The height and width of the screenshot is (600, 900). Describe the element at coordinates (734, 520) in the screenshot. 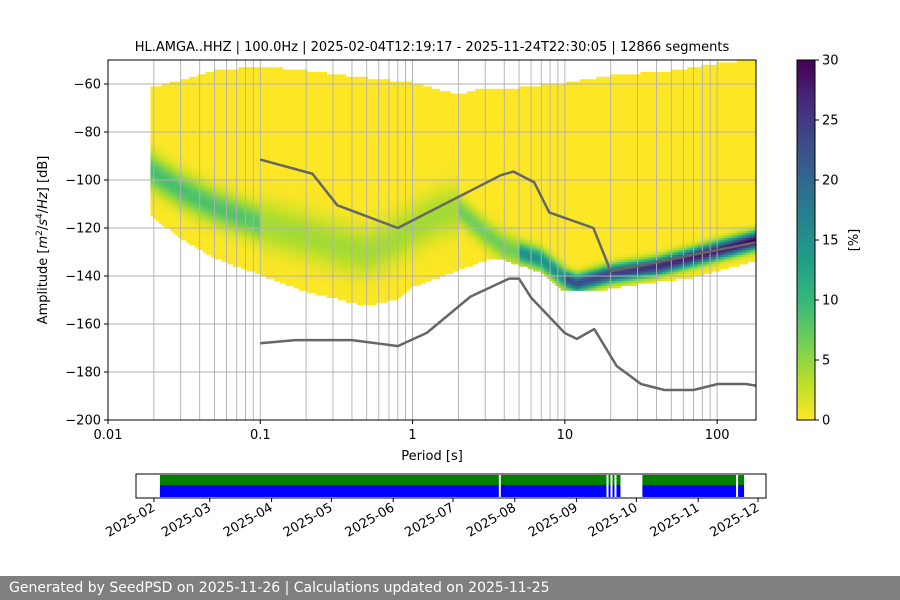

I see `date-tick-label: 2025-12` at that location.